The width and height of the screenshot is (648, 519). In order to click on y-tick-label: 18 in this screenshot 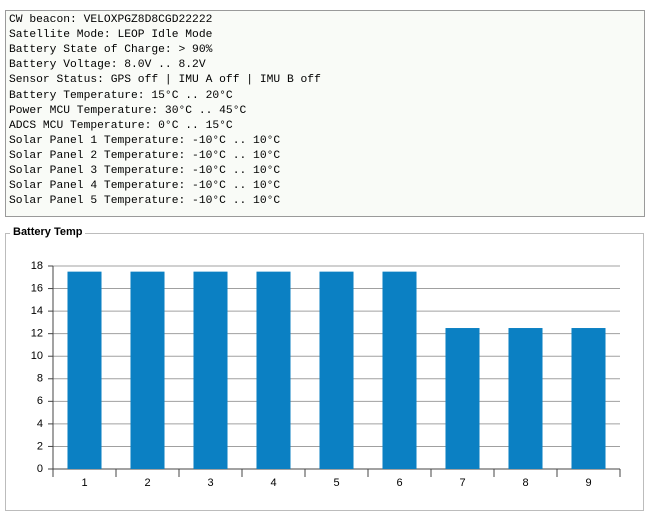, I will do `click(37, 266)`.